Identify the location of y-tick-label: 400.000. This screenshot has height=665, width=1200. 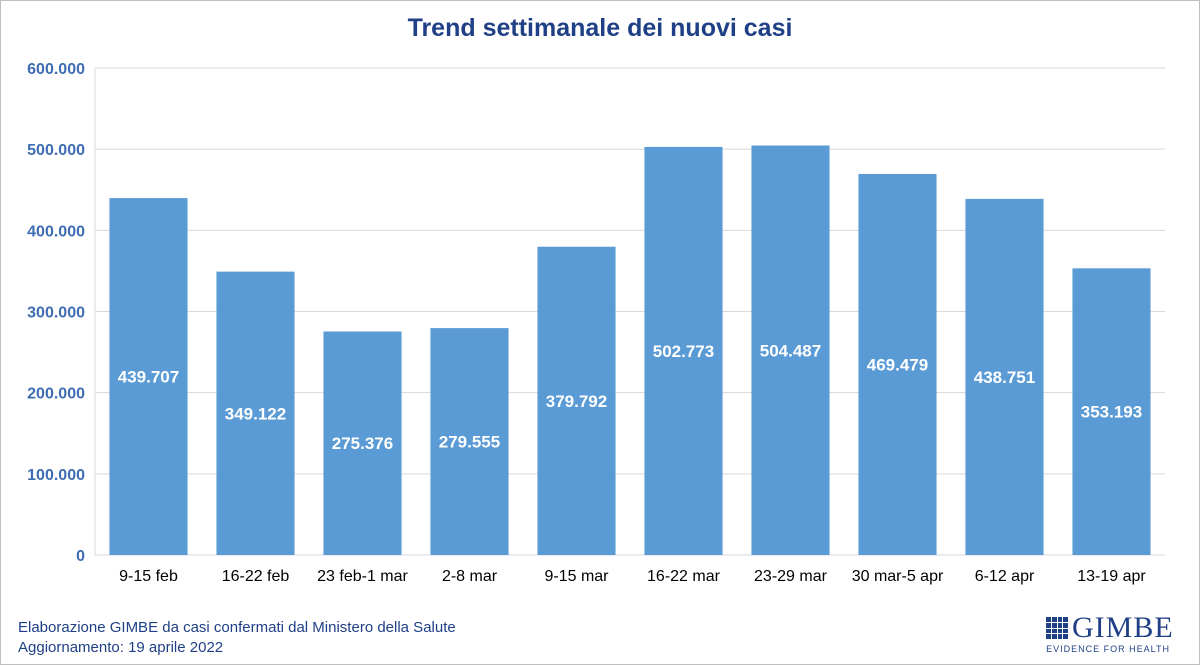
(56, 231).